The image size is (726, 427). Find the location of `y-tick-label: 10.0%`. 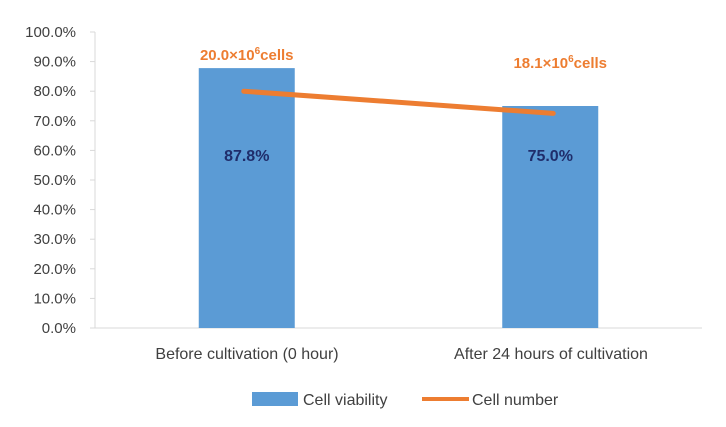

y-tick-label: 10.0% is located at coordinates (54, 298).